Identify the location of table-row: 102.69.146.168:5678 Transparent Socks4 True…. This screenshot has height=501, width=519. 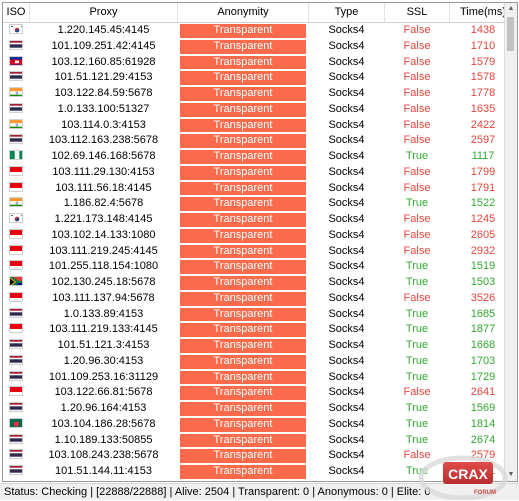
(260, 157).